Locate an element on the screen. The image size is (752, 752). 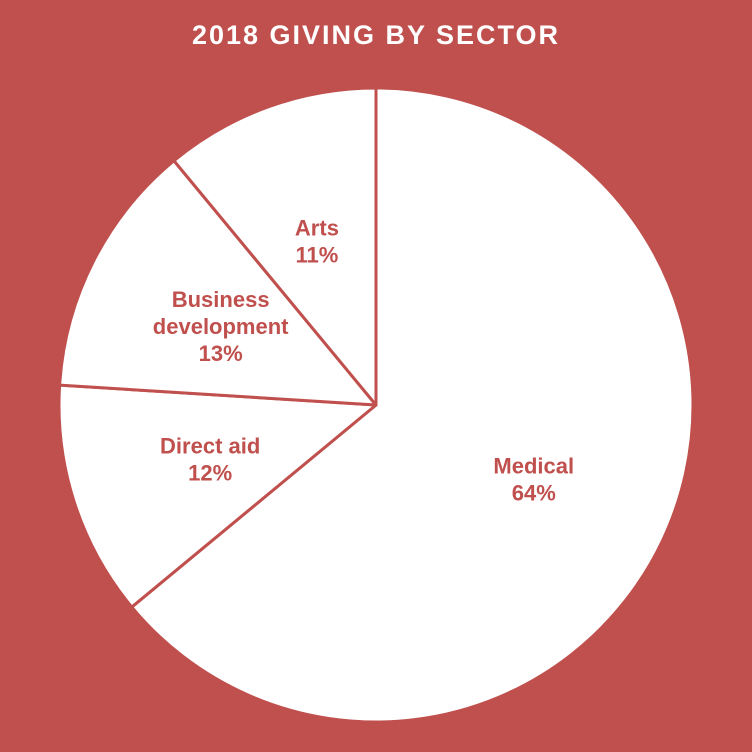
slice-label-arts: Arts 11% is located at coordinates (317, 241).